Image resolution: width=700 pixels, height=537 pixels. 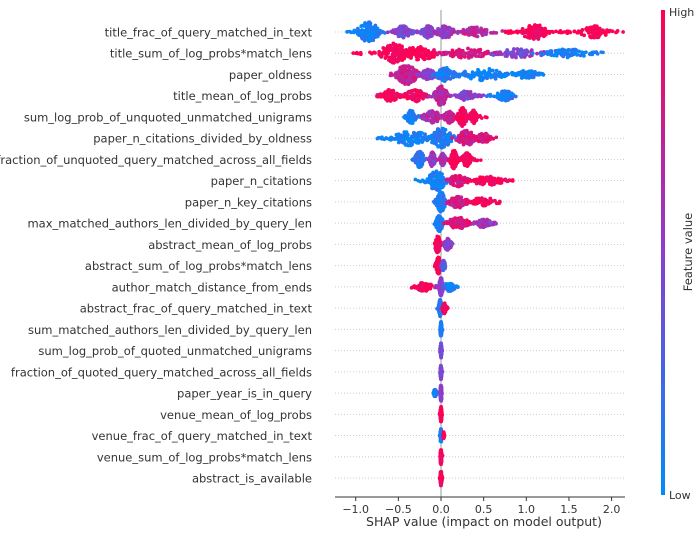 What do you see at coordinates (196, 309) in the screenshot?
I see `feature-label: abstract_frac_of_query_matched_in_text` at bounding box center [196, 309].